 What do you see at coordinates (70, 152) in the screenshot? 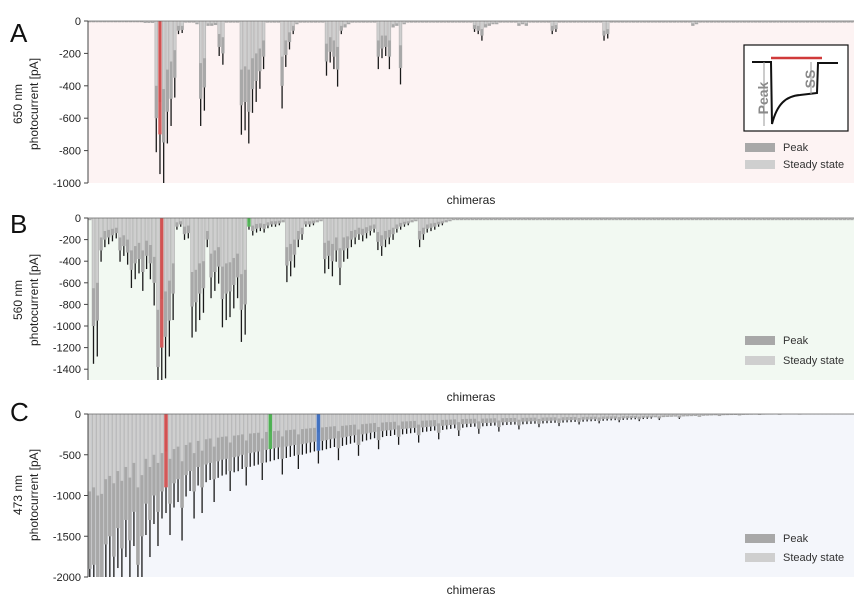
I see `y-tick-label: -800` at bounding box center [70, 152].